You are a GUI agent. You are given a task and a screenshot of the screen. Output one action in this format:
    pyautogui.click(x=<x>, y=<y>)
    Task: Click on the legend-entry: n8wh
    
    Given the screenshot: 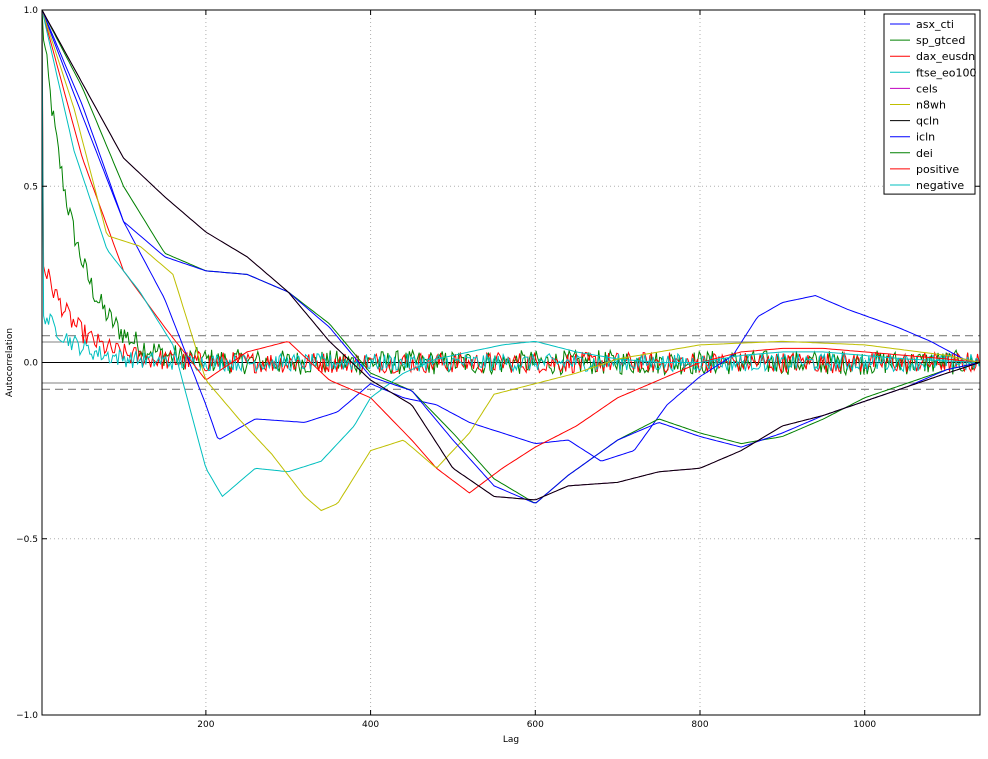 What is the action you would take?
    pyautogui.click(x=931, y=105)
    